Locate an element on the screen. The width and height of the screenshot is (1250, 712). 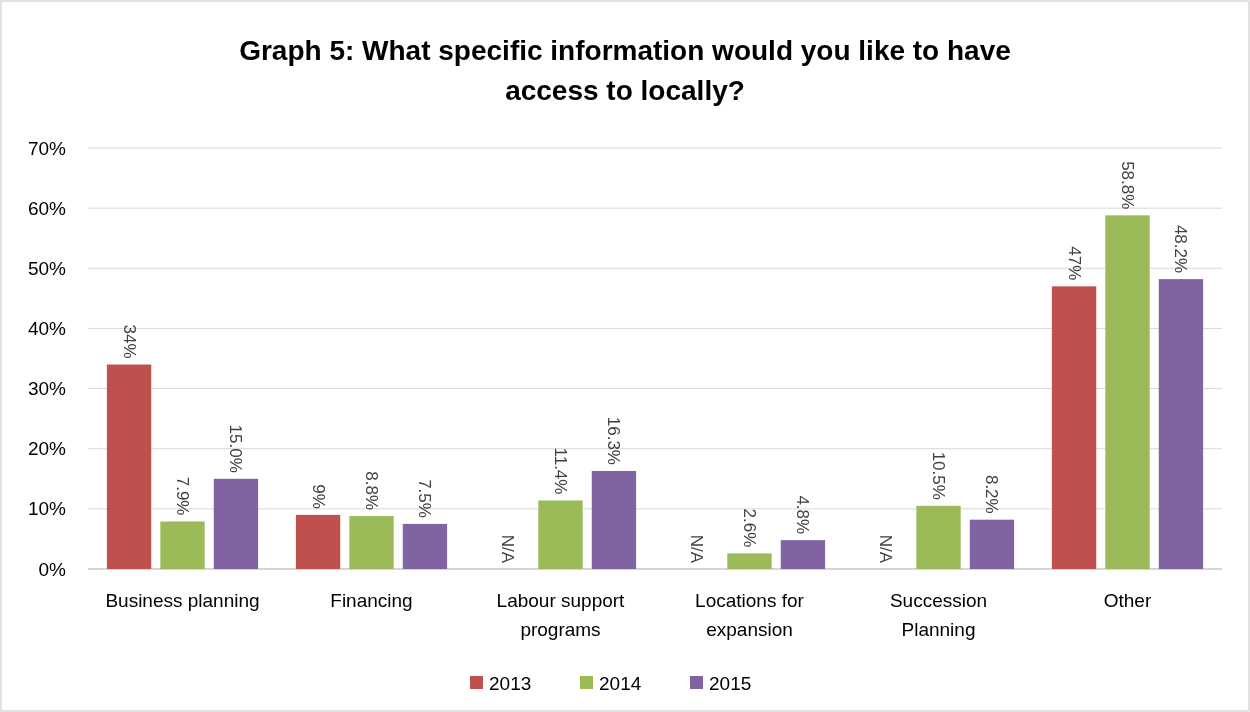
y-tick-label: 60% is located at coordinates (47, 208).